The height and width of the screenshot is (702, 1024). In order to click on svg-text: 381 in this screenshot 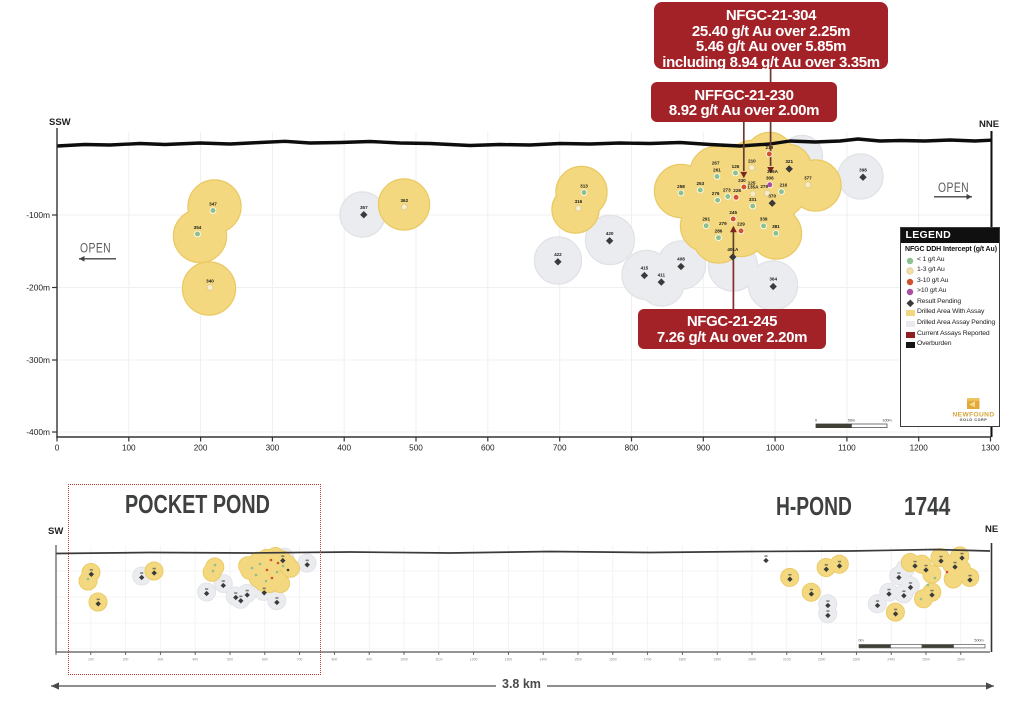, I will do `click(776, 226)`.